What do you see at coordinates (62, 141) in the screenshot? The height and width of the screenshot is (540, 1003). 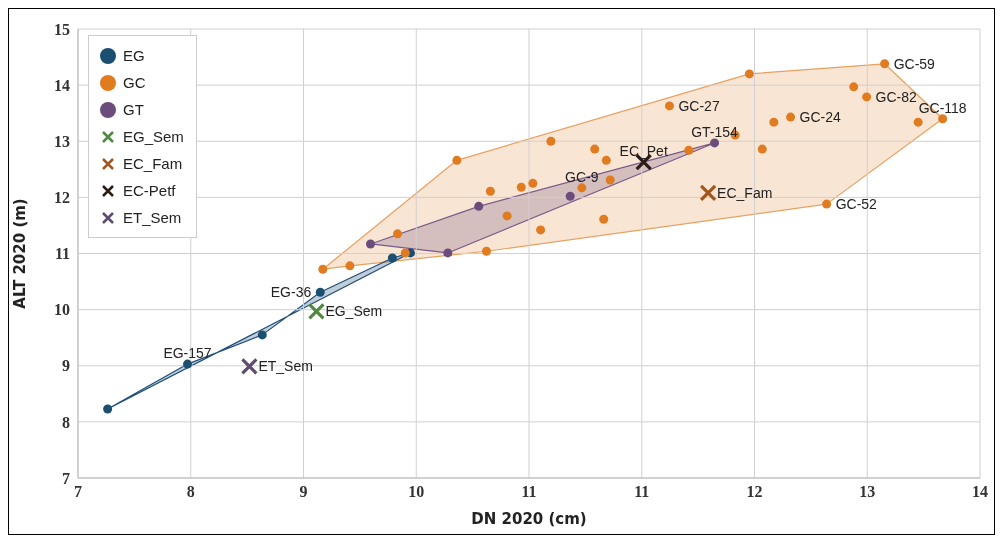 I see `y-tick-label: 13` at bounding box center [62, 141].